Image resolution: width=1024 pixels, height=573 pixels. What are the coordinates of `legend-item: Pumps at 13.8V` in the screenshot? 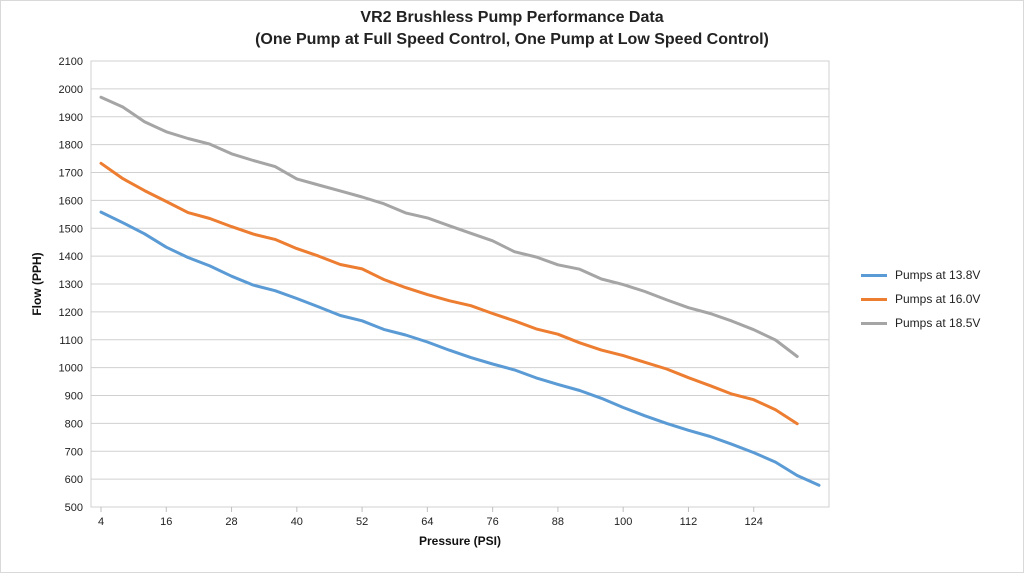 It's located at (920, 275).